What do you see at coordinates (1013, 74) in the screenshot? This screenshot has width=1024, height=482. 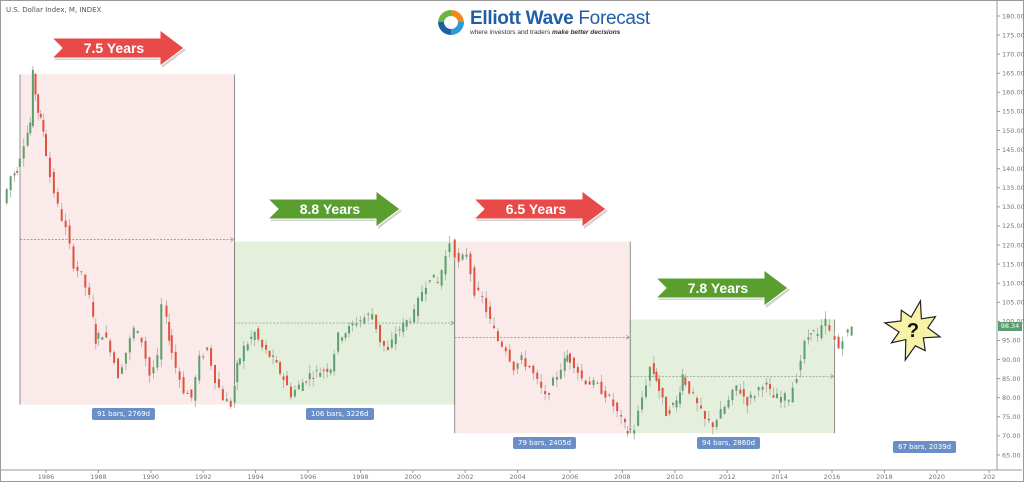 I see `price-tick-label: 165.00` at bounding box center [1013, 74].